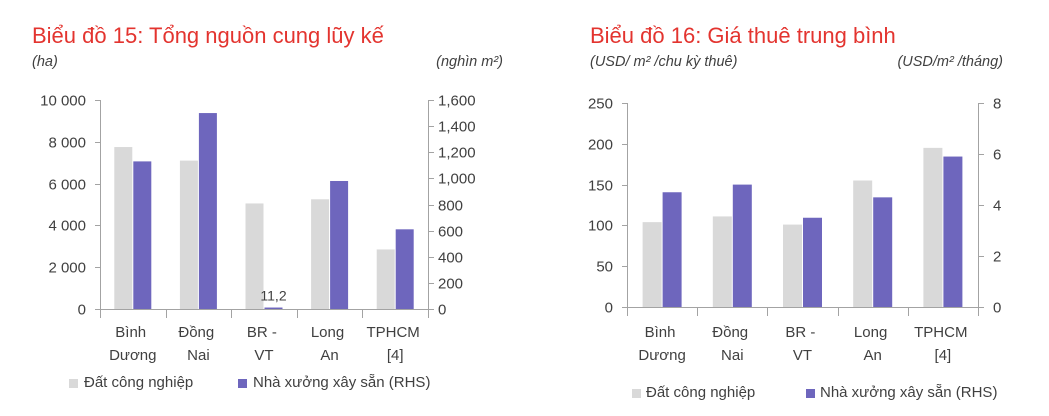  What do you see at coordinates (997, 257) in the screenshot?
I see `y-tick-label-right: 2` at bounding box center [997, 257].